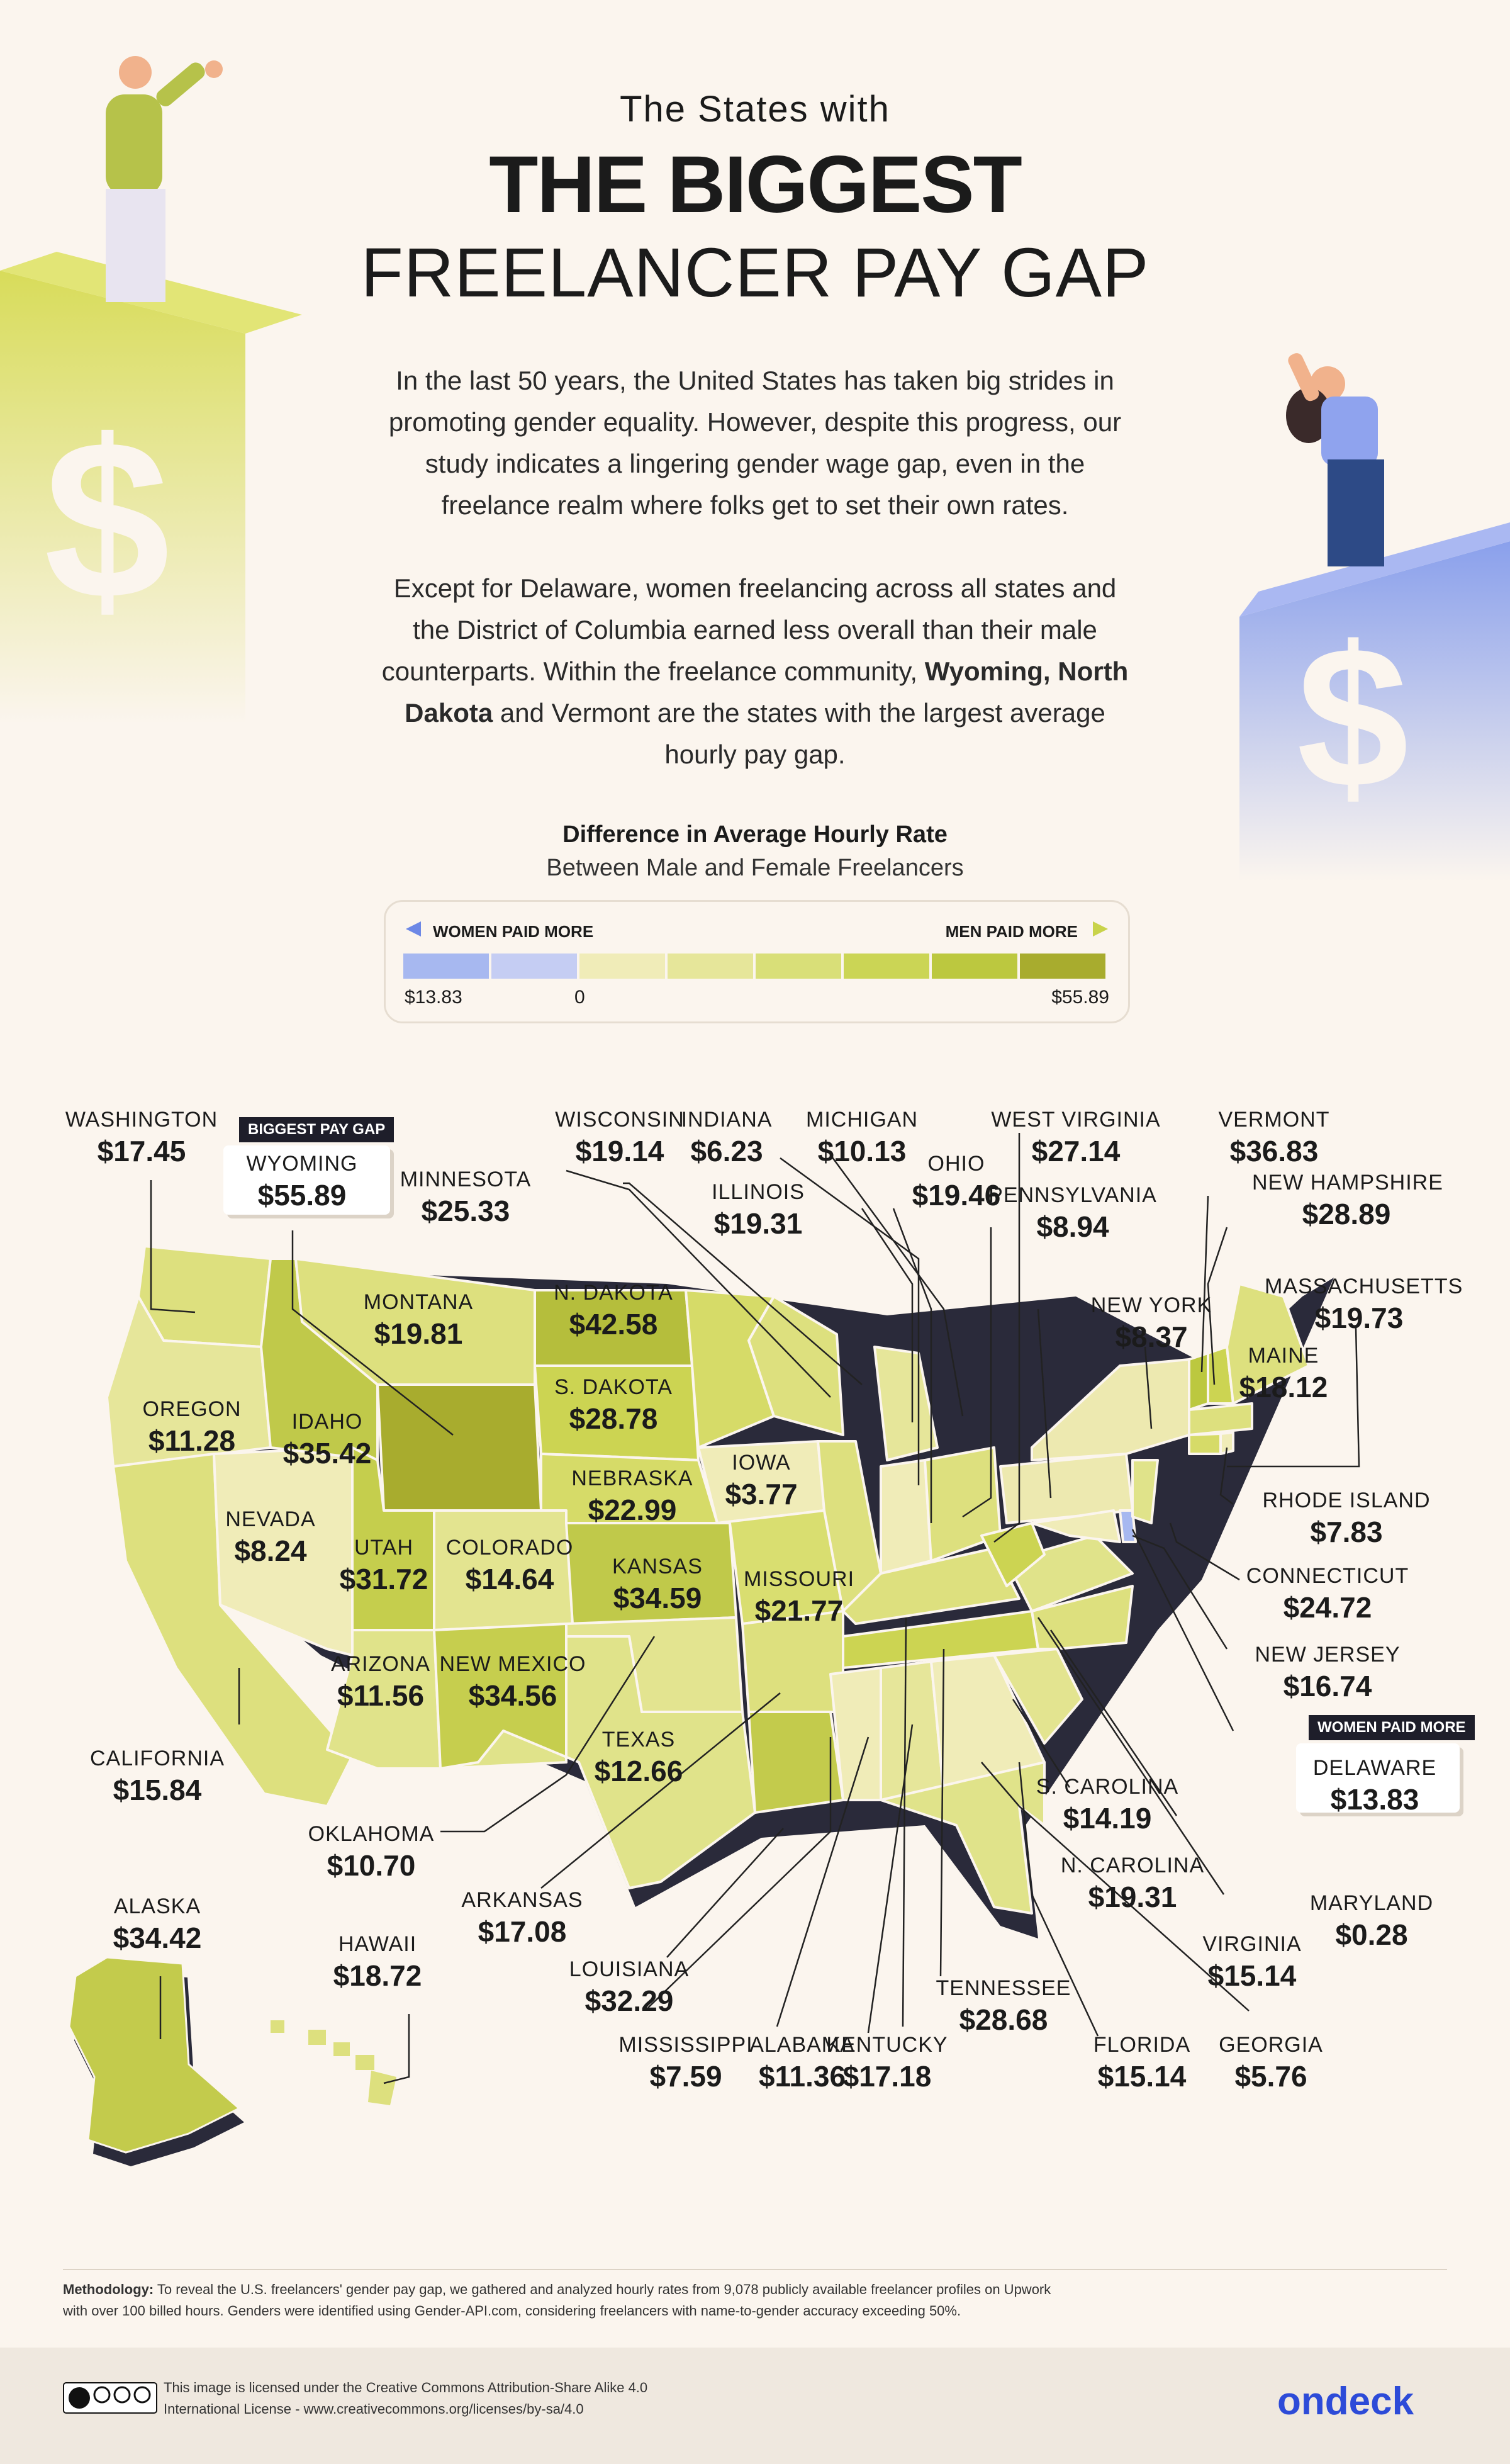 The width and height of the screenshot is (1510, 2464). I want to click on state-value-label: $12.66, so click(638, 1771).